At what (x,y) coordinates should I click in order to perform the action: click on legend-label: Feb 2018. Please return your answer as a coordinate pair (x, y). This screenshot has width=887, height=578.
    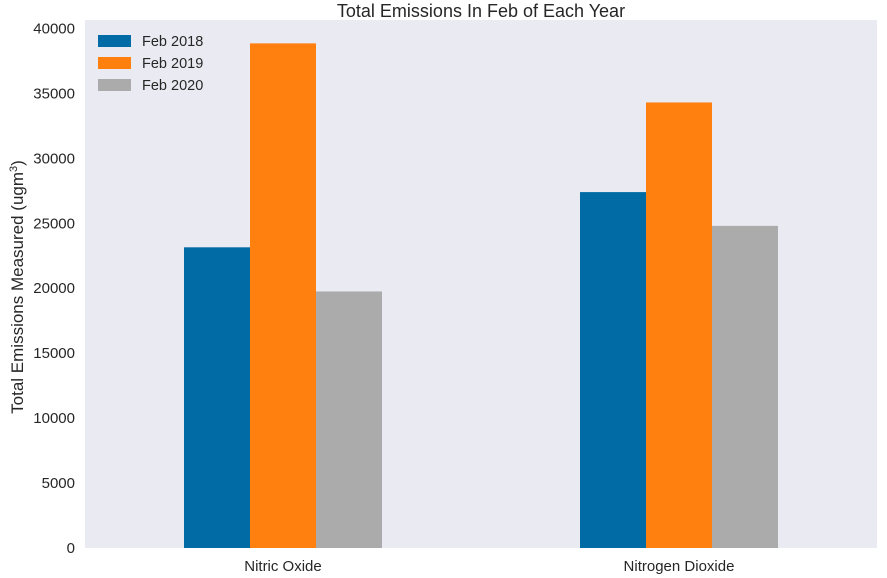
    Looking at the image, I should click on (172, 42).